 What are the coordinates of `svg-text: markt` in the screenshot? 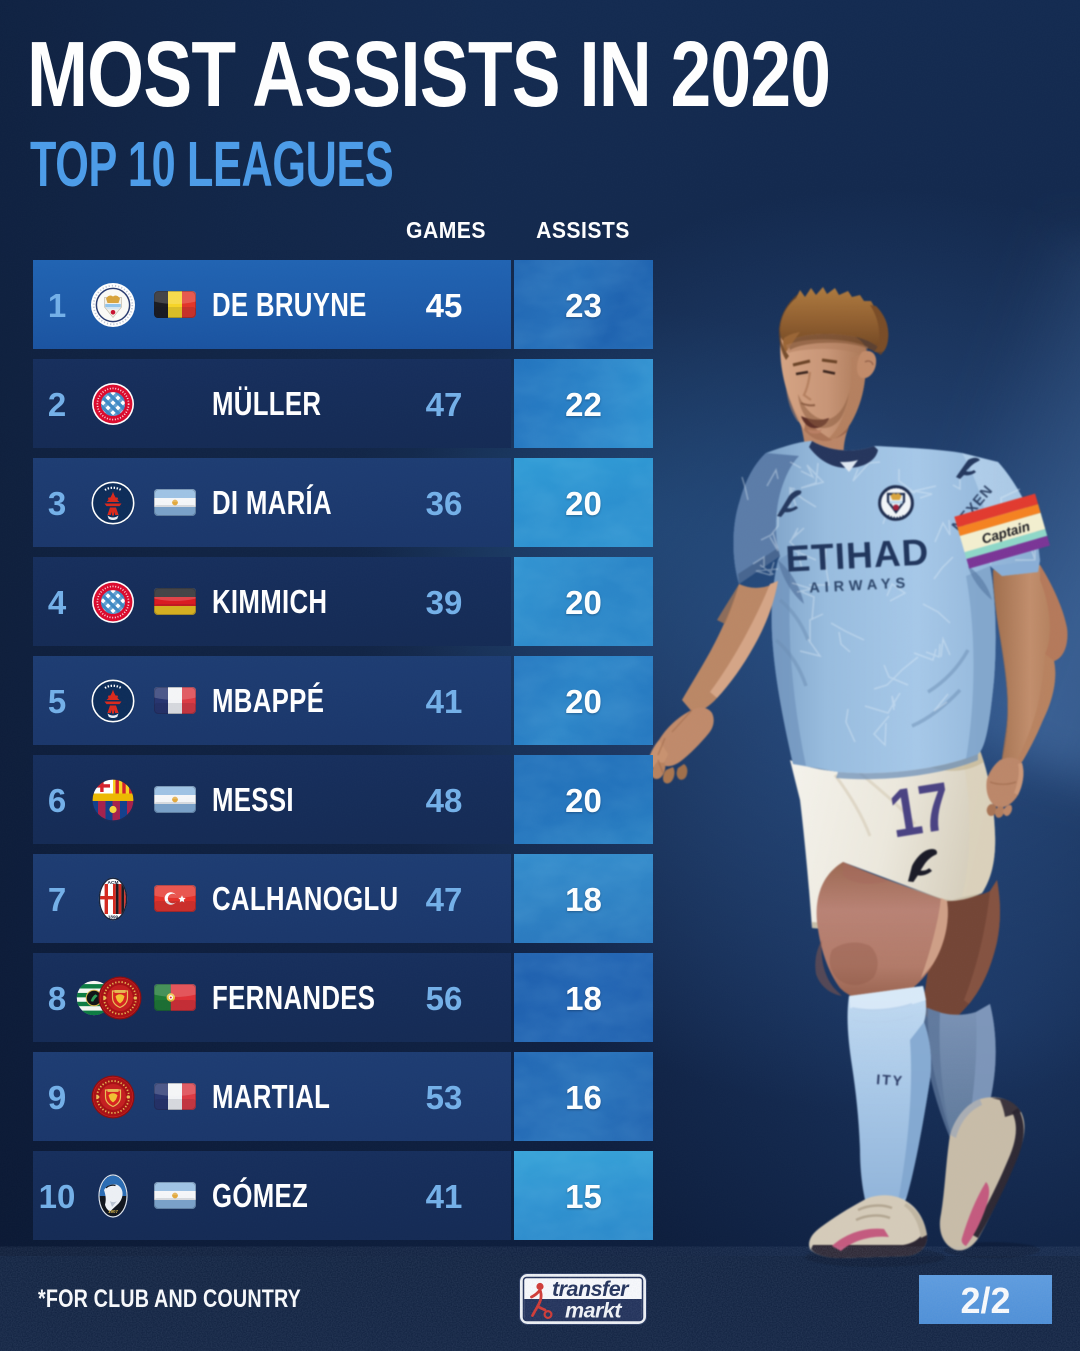 It's located at (593, 1311).